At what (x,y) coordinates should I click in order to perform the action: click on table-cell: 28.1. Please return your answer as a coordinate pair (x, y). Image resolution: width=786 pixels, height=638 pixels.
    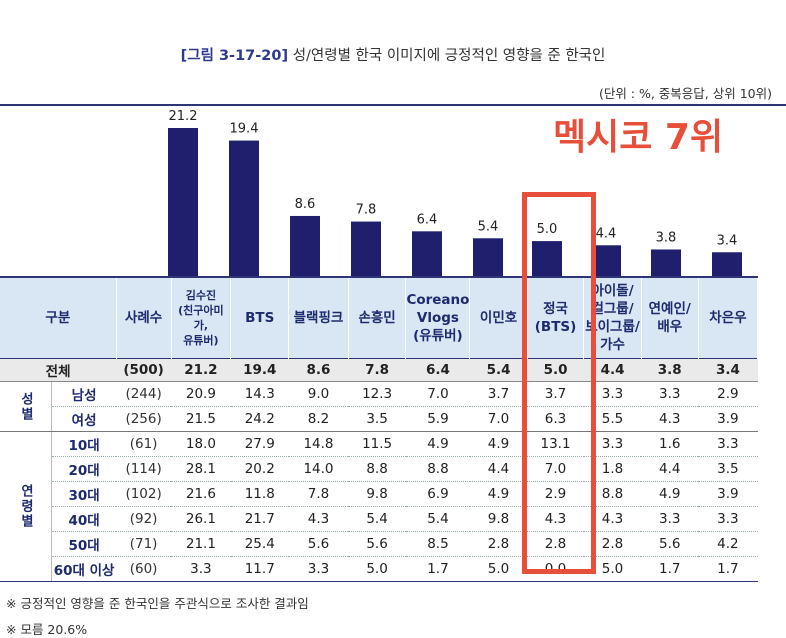
    Looking at the image, I should click on (201, 469).